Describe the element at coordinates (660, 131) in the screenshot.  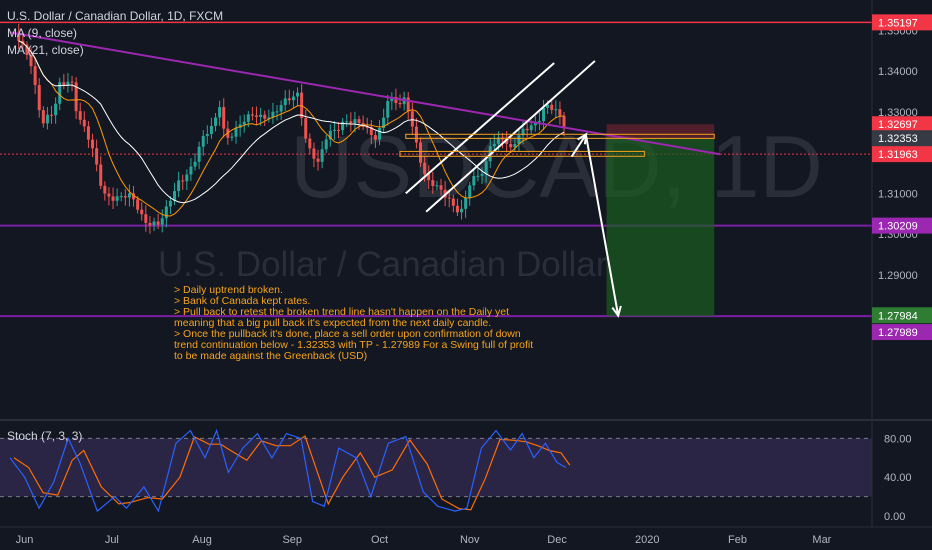
I see `stop-zone` at that location.